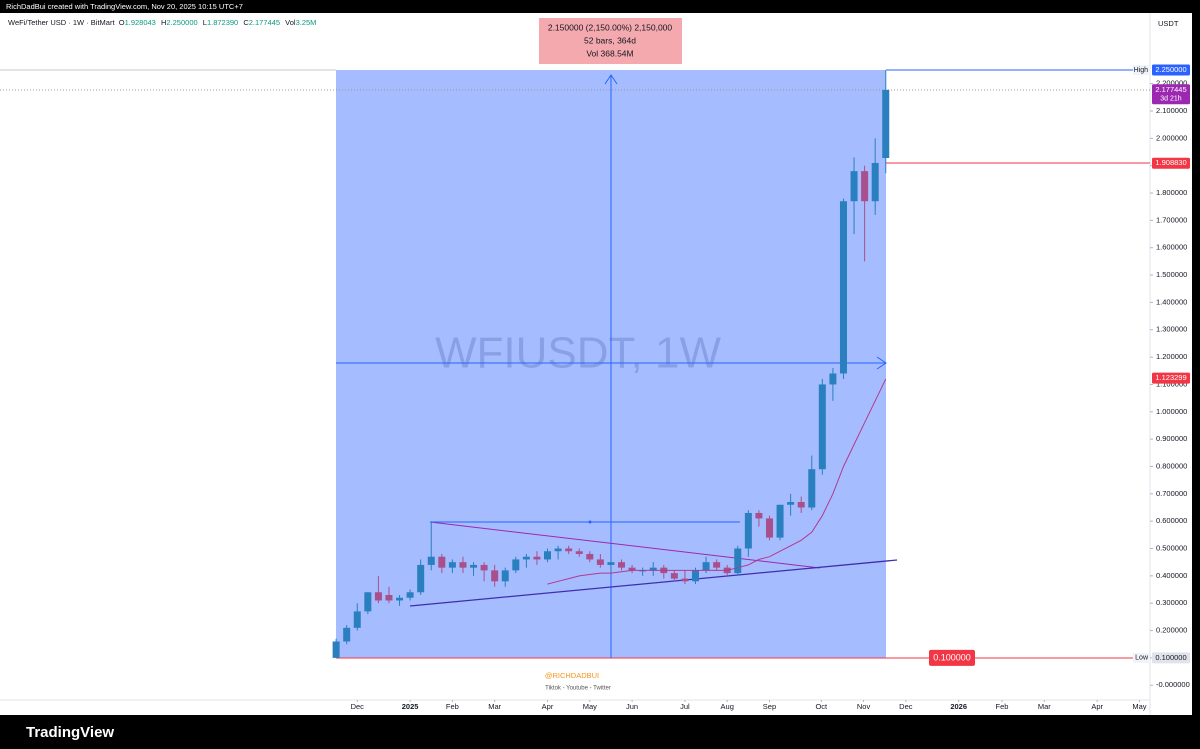 This screenshot has height=749, width=1200. Describe the element at coordinates (1171, 137) in the screenshot. I see `y-tick-label: 2.000000` at that location.